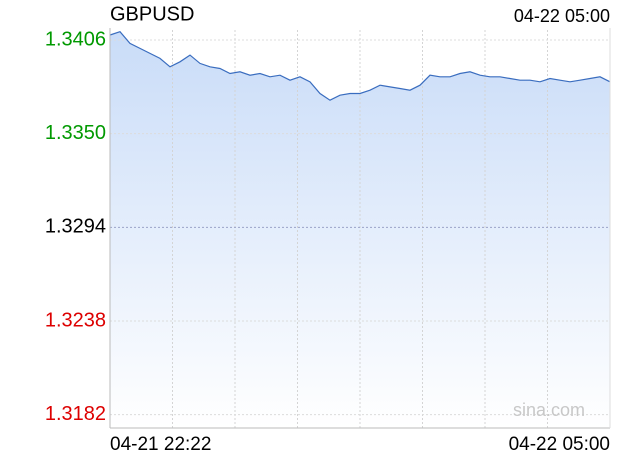  What do you see at coordinates (75, 133) in the screenshot?
I see `y-tick-label: 1.3350` at bounding box center [75, 133].